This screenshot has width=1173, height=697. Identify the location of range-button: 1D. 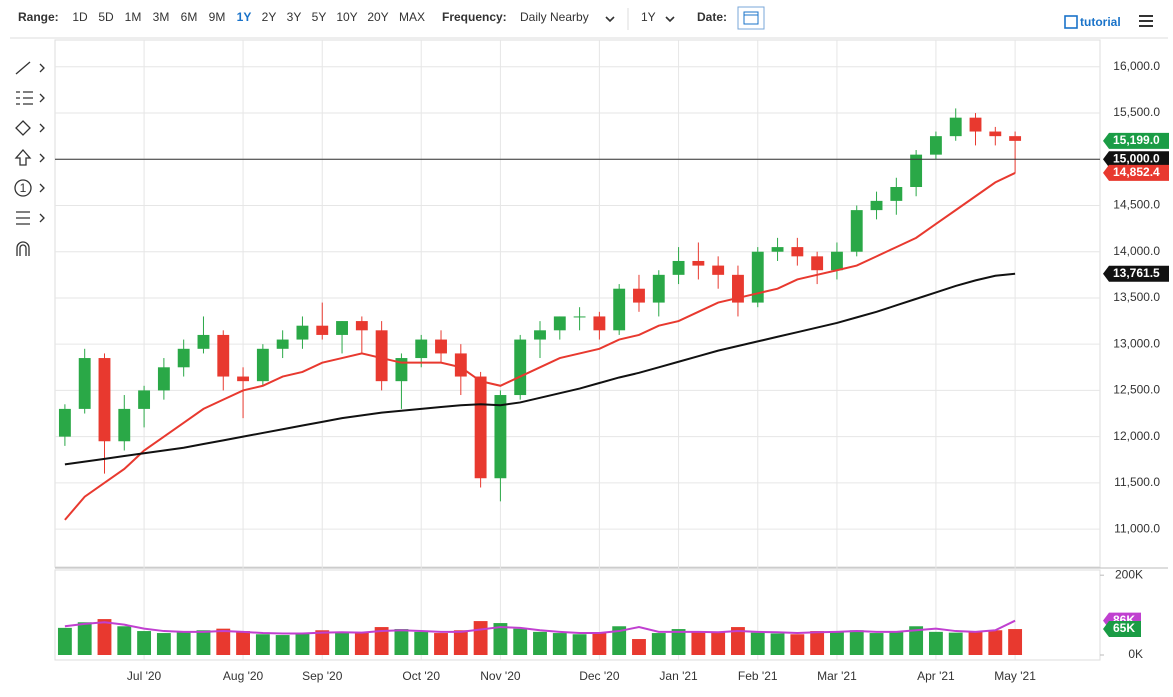
(80, 17).